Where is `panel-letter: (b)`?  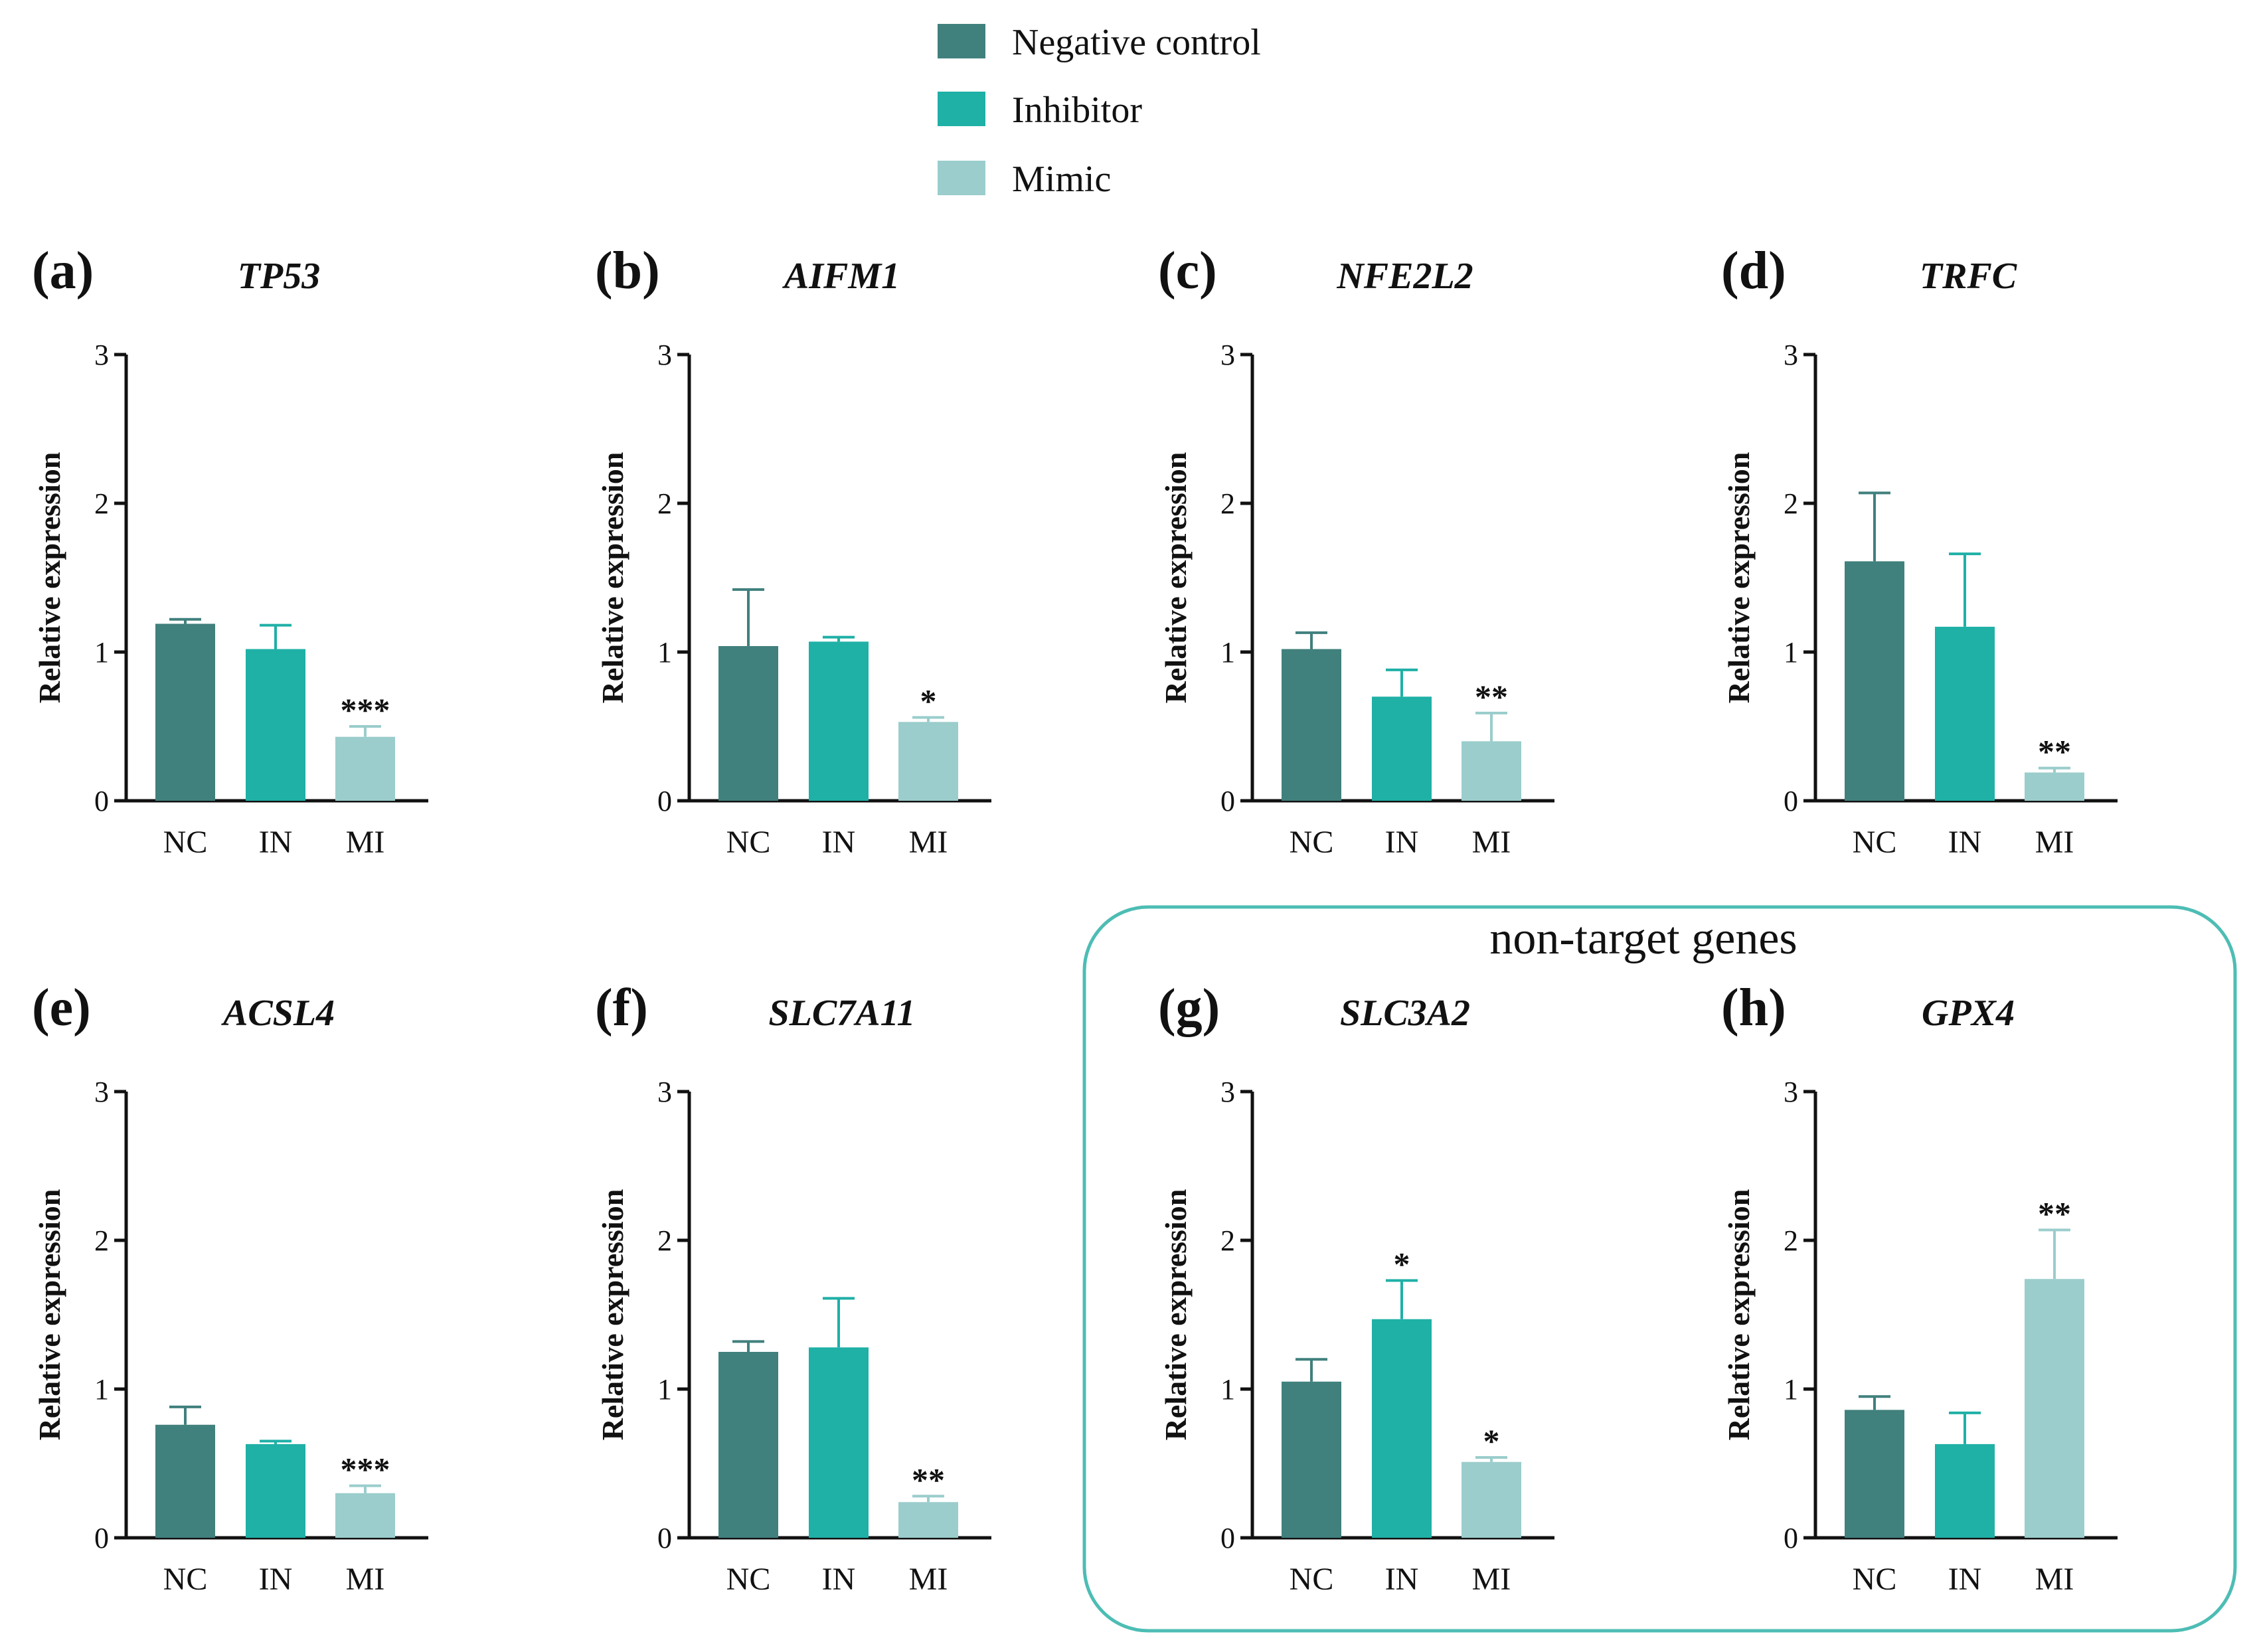 panel-letter: (b) is located at coordinates (628, 271).